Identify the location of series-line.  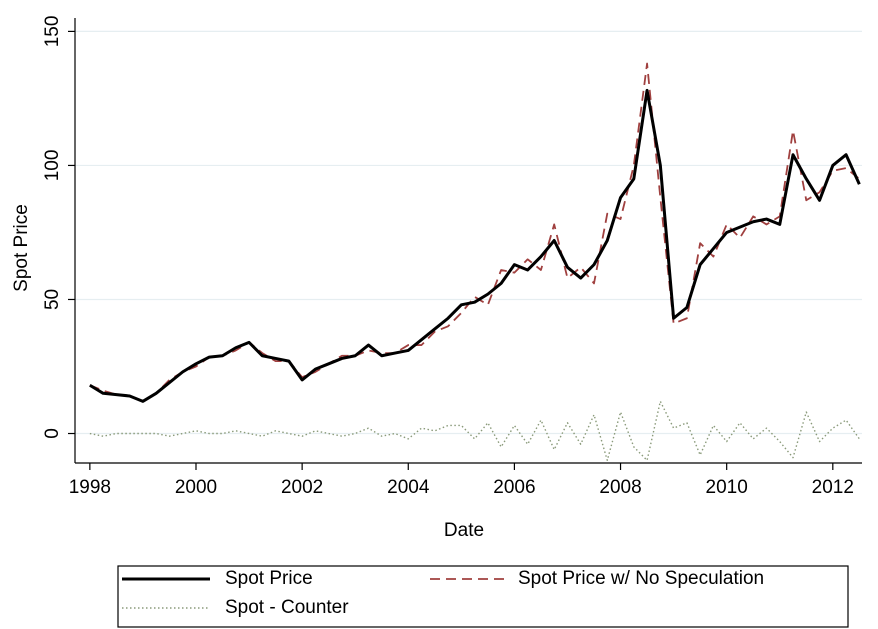
(474, 431).